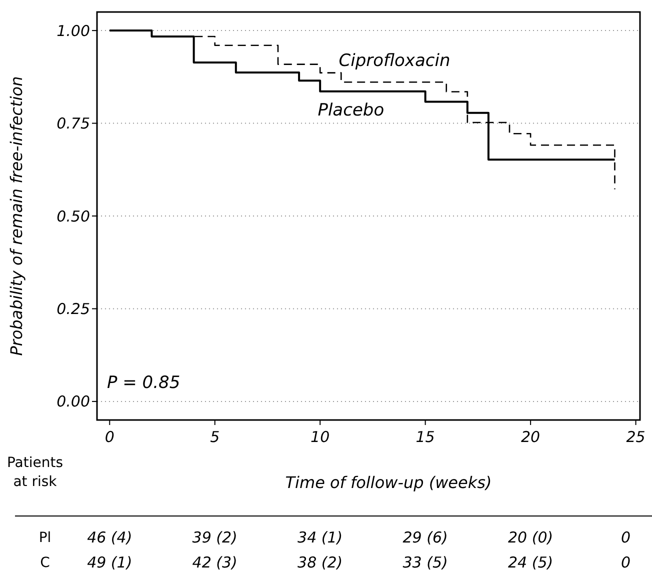 This screenshot has height=578, width=652. What do you see at coordinates (425, 537) in the screenshot?
I see `text: 29 (6)` at bounding box center [425, 537].